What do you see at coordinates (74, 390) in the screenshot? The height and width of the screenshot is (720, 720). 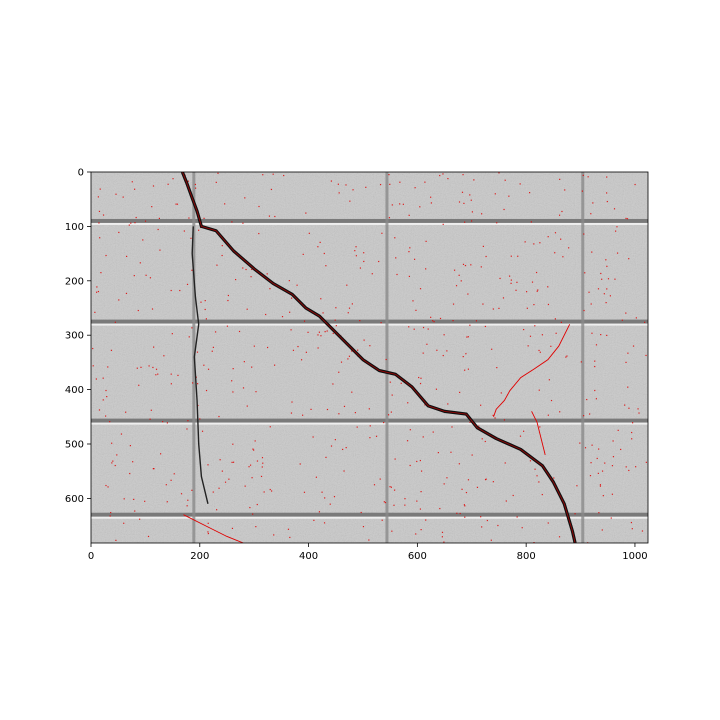 I see `y-tick-label: 400` at bounding box center [74, 390].